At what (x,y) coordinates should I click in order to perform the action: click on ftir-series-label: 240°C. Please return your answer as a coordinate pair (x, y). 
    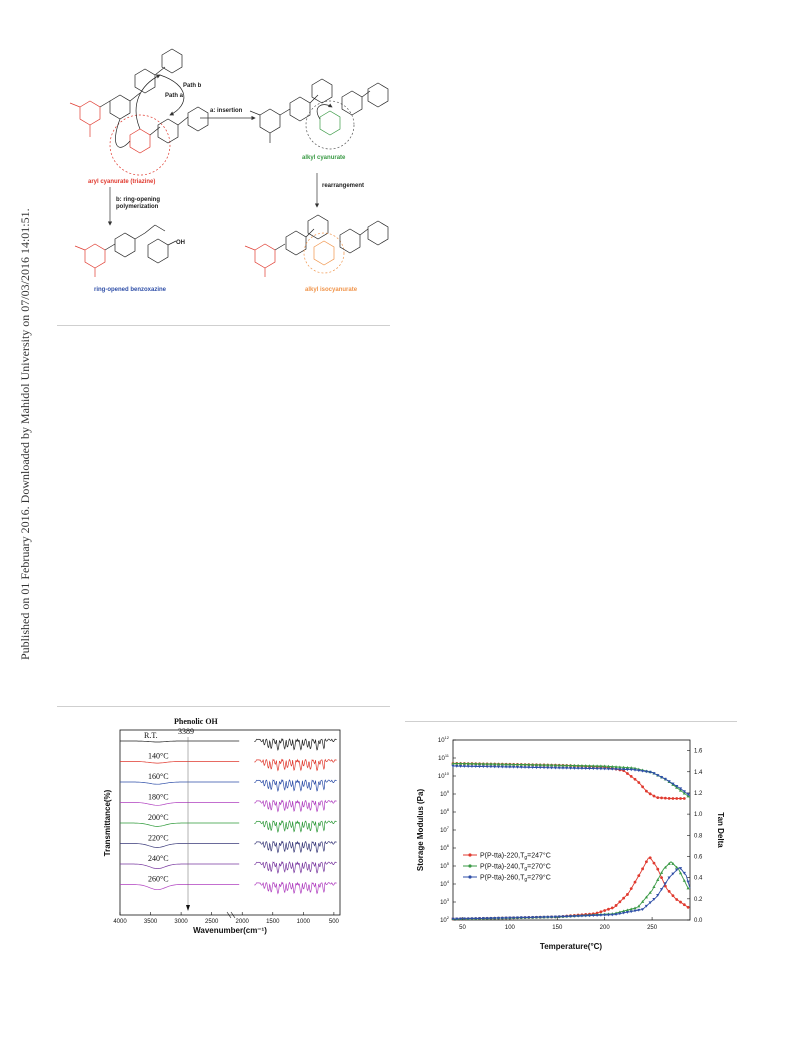
    Looking at the image, I should click on (158, 858).